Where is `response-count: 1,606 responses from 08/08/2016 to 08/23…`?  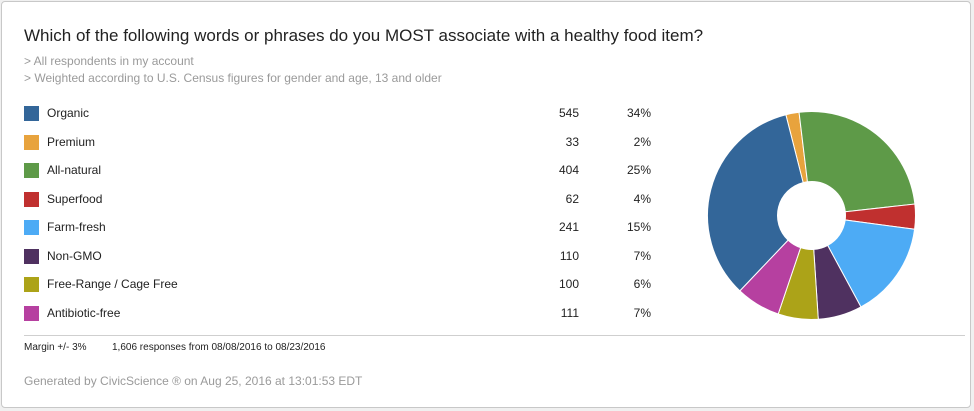 response-count: 1,606 responses from 08/08/2016 to 08/23… is located at coordinates (219, 347).